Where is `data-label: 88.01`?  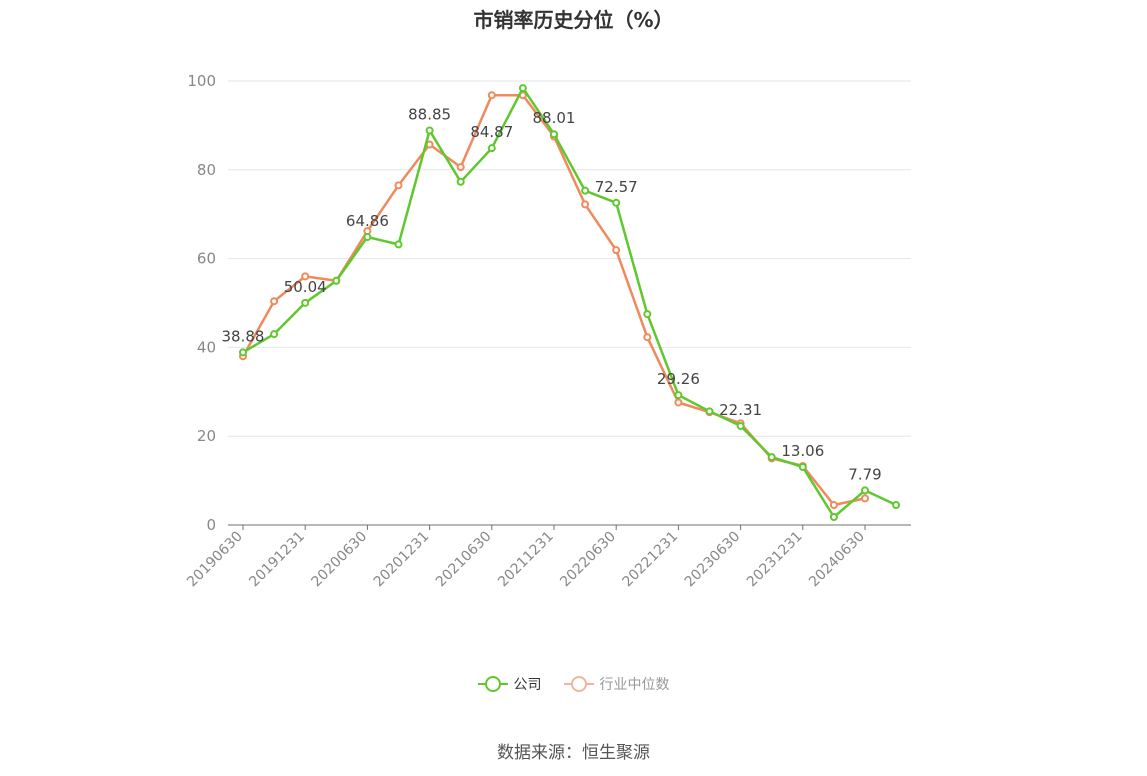 data-label: 88.01 is located at coordinates (554, 118).